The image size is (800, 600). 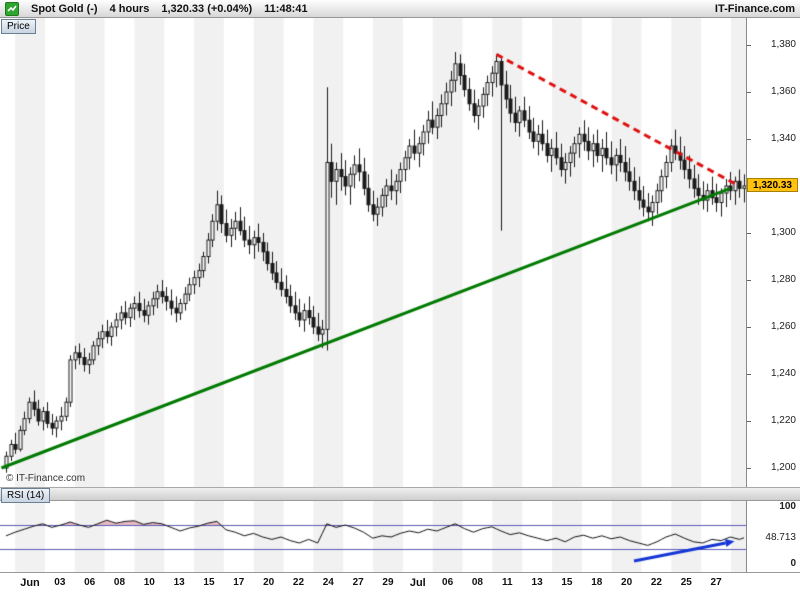 What do you see at coordinates (686, 582) in the screenshot?
I see `time-axis-label: 25` at bounding box center [686, 582].